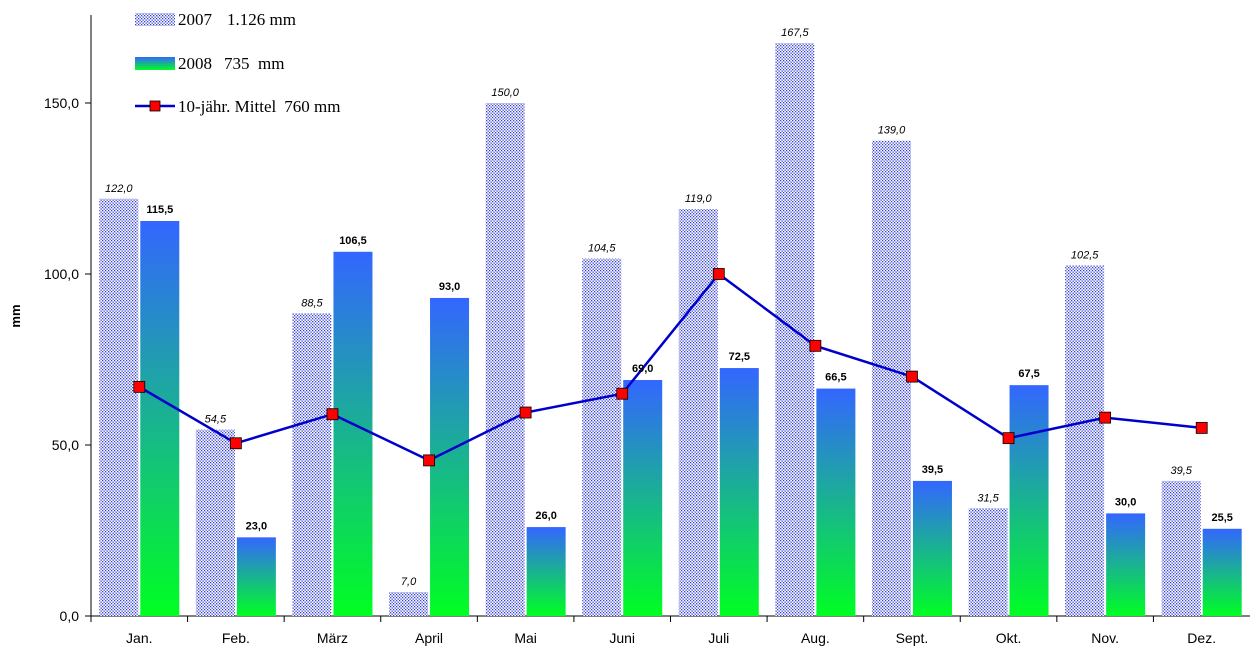 The width and height of the screenshot is (1258, 650). What do you see at coordinates (429, 638) in the screenshot?
I see `x-tick-label: April` at bounding box center [429, 638].